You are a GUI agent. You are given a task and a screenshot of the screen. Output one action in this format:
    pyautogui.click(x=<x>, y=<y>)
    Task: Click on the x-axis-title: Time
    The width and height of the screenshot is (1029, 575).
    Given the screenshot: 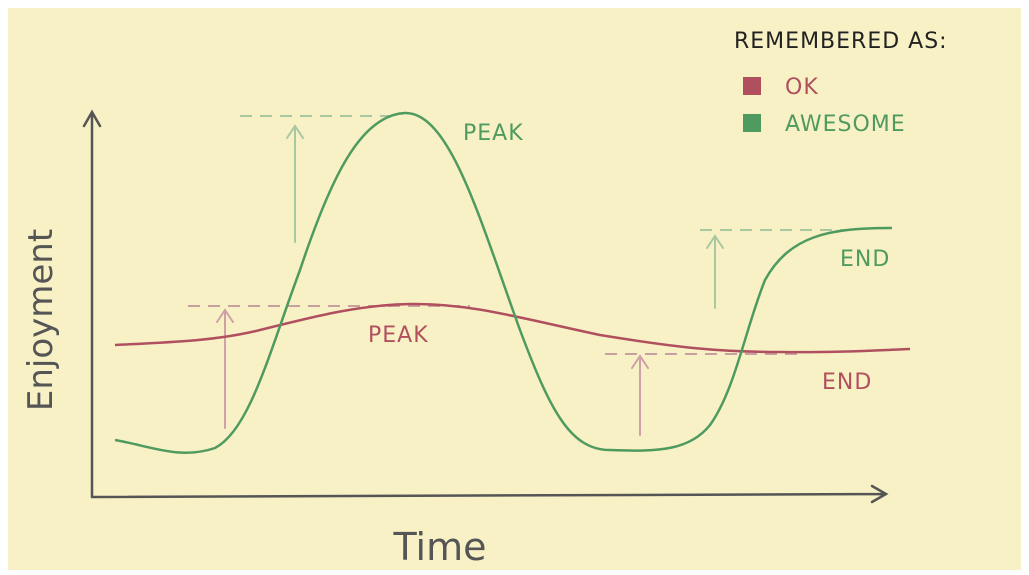 What is the action you would take?
    pyautogui.click(x=440, y=547)
    